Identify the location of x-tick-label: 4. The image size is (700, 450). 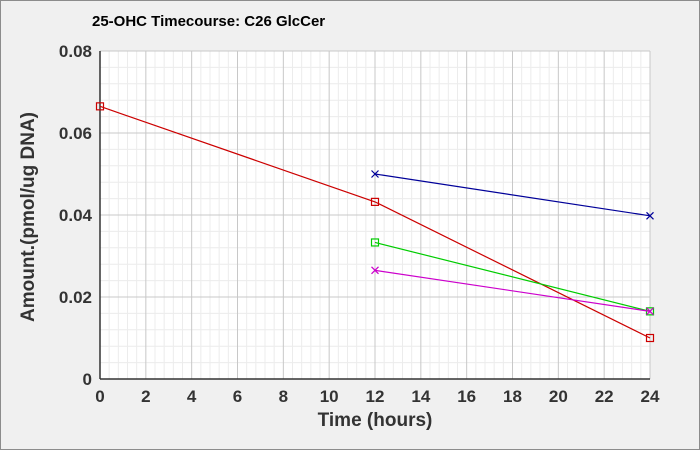
(192, 396).